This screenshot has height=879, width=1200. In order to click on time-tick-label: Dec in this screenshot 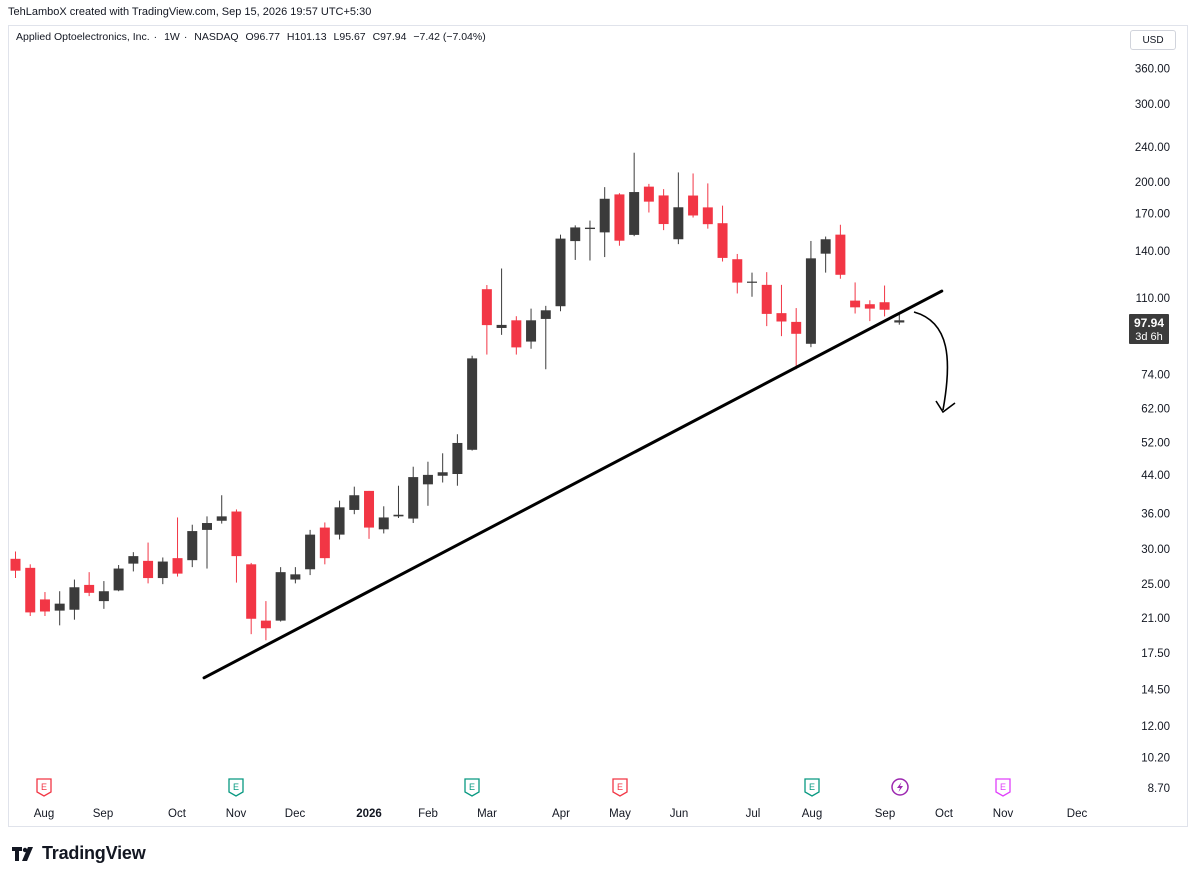, I will do `click(295, 814)`.